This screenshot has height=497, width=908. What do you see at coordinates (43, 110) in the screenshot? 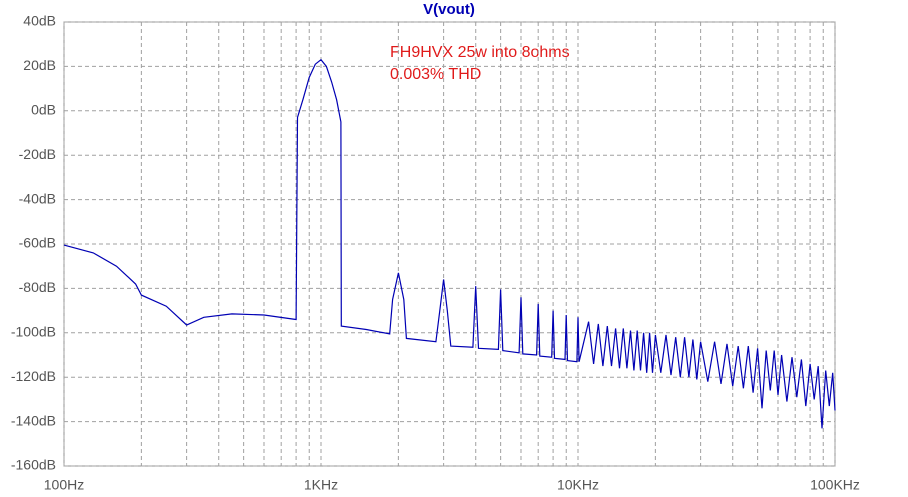
I see `y-tick-label: 0dB` at bounding box center [43, 110].